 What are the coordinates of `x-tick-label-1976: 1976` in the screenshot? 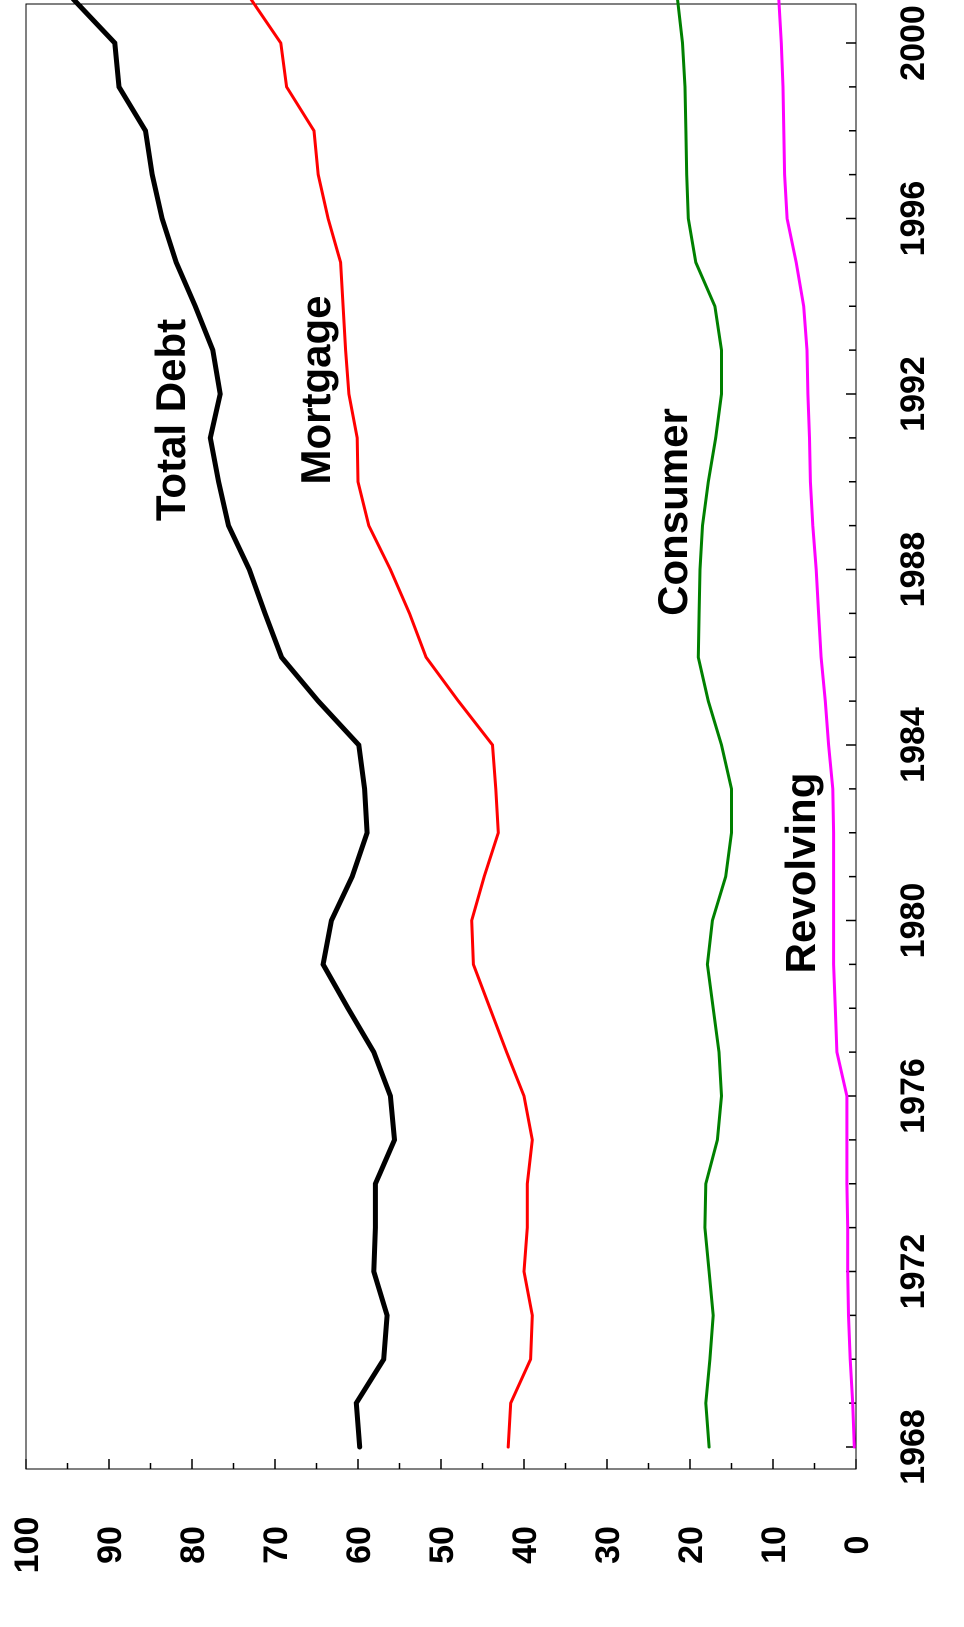 It's located at (913, 1096).